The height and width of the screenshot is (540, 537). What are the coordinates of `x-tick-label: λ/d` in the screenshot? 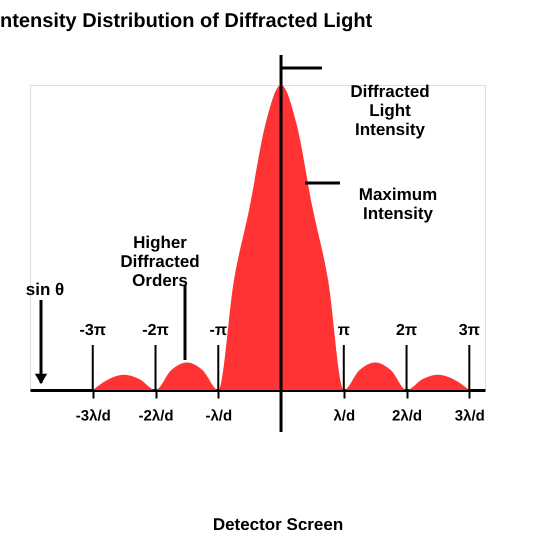 It's located at (344, 416).